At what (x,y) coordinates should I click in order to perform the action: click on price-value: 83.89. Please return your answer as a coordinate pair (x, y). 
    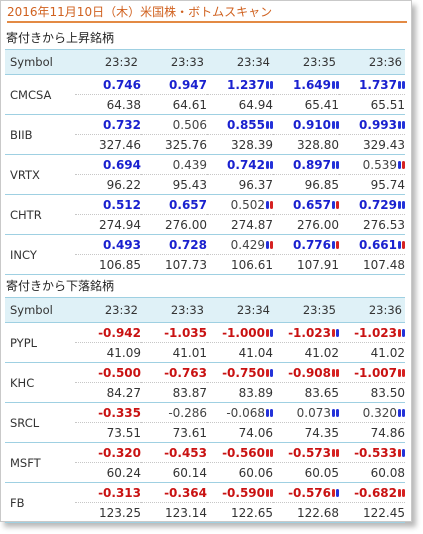
    Looking at the image, I should click on (255, 392).